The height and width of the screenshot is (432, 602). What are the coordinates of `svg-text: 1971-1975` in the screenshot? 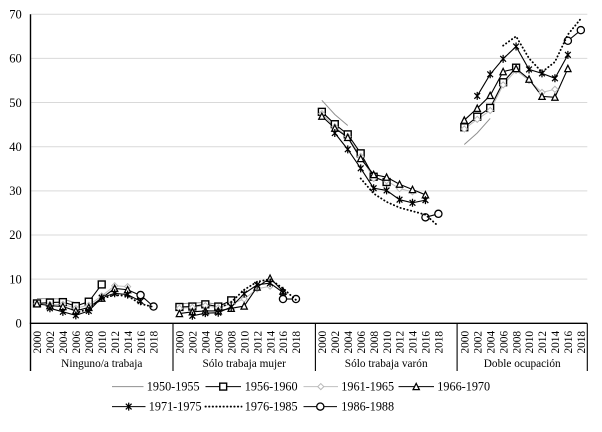 It's located at (175, 407).